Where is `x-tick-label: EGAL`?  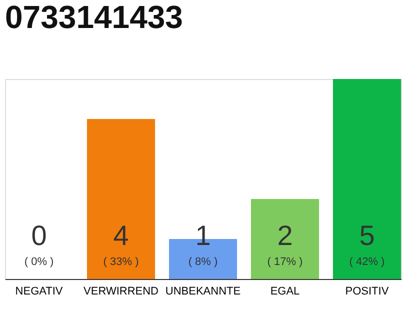
x-tick-label: EGAL is located at coordinates (285, 292).